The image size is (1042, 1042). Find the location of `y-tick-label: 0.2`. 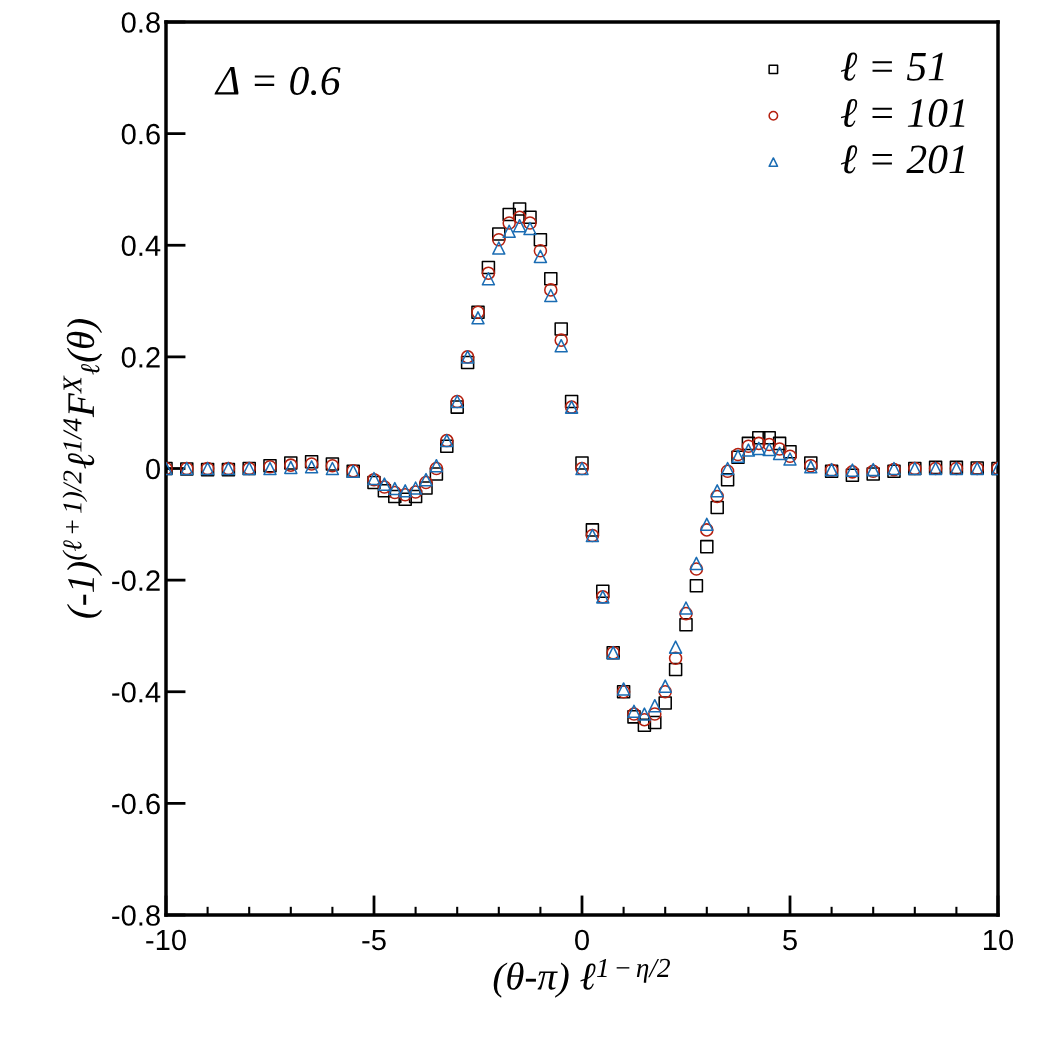

y-tick-label: 0.2 is located at coordinates (140, 357).